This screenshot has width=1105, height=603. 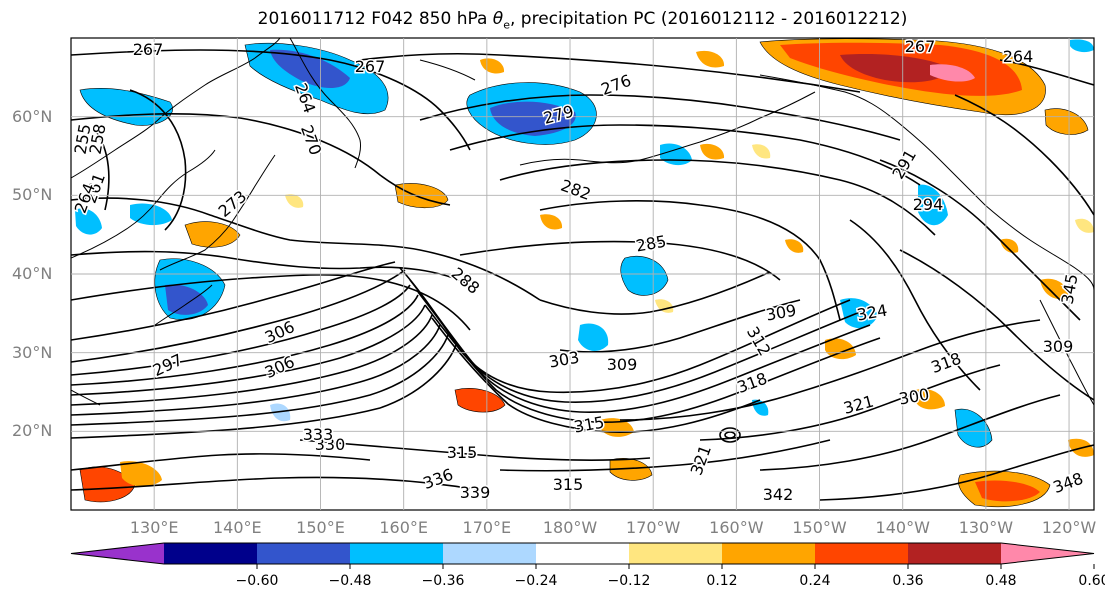 I want to click on contour-label: 324, so click(x=871, y=313).